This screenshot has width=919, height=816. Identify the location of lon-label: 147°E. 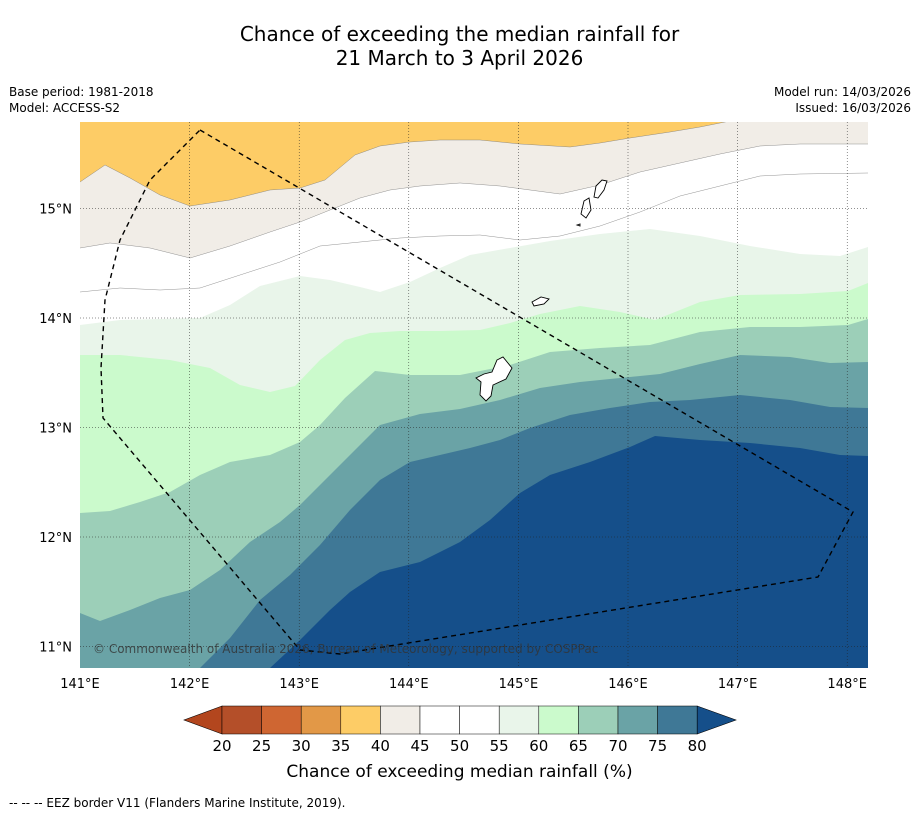
(738, 684).